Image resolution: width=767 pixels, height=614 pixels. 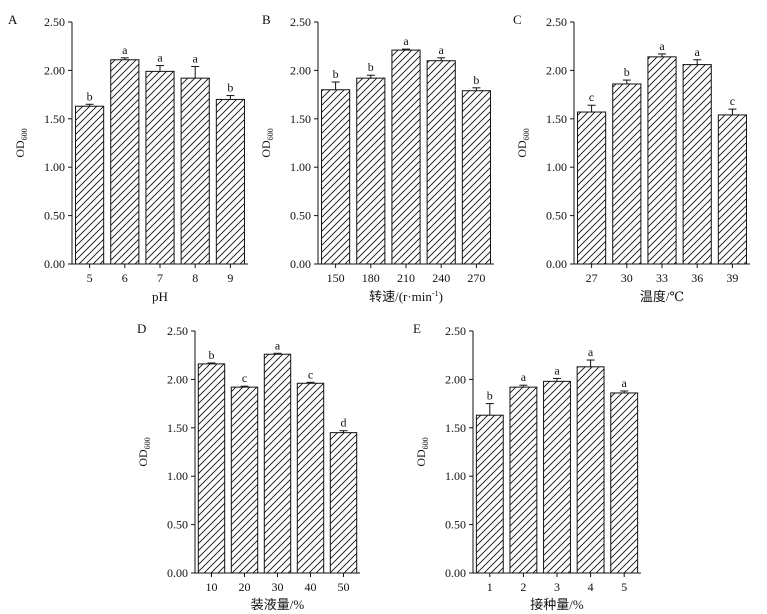 What do you see at coordinates (300, 119) in the screenshot?
I see `chart-b-ytick-label: 1.50` at bounding box center [300, 119].